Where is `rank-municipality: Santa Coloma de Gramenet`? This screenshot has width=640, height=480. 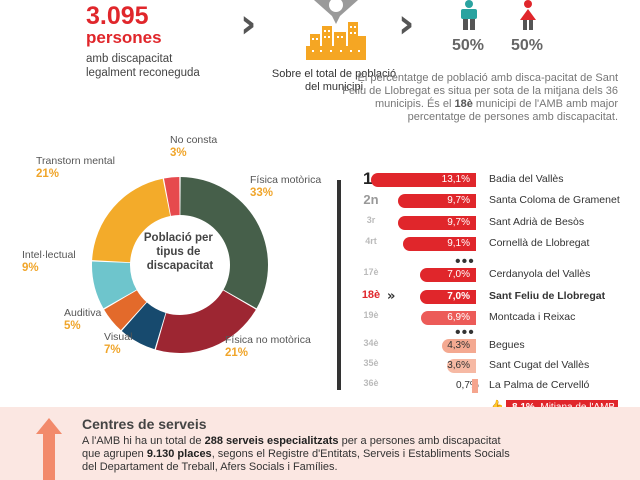
rank-municipality: Santa Coloma de Gramenet is located at coordinates (554, 200).